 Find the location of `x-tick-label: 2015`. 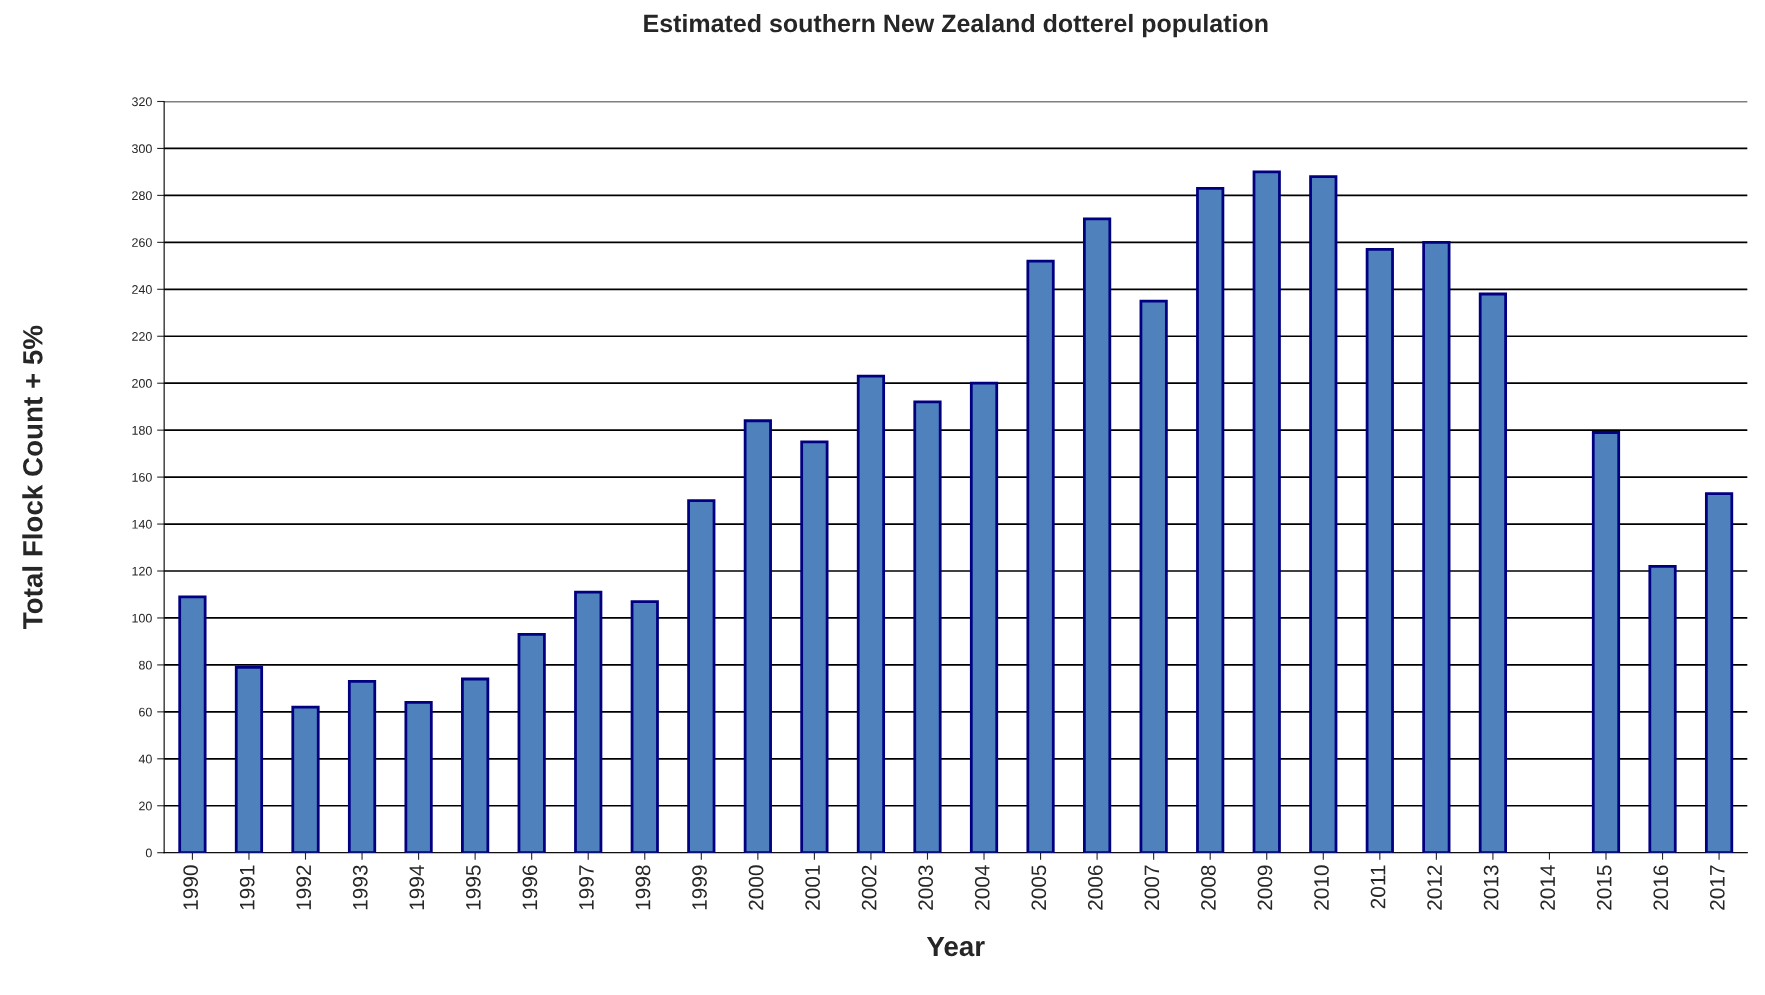

x-tick-label: 2015 is located at coordinates (1604, 887).